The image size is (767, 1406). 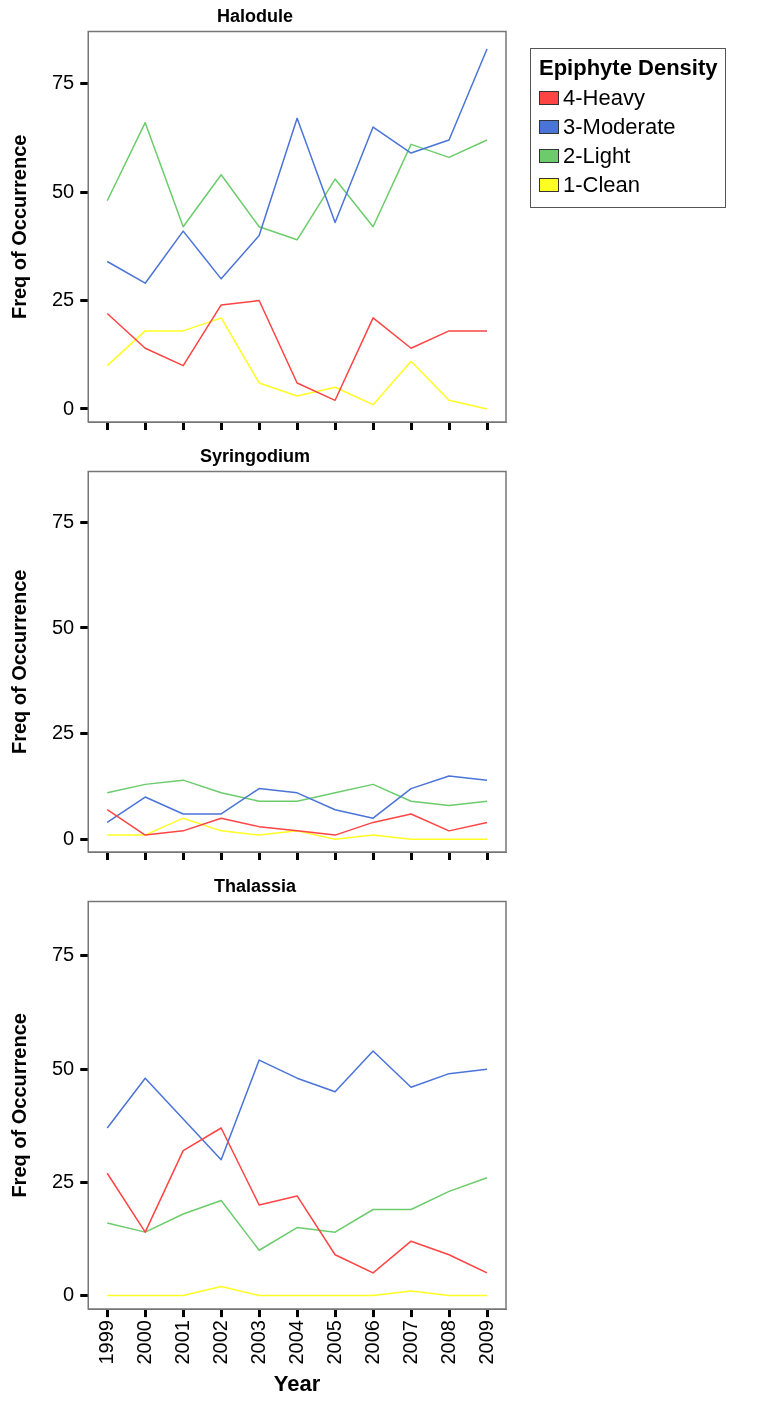 I want to click on x-tick-label: 2000, so click(x=143, y=1342).